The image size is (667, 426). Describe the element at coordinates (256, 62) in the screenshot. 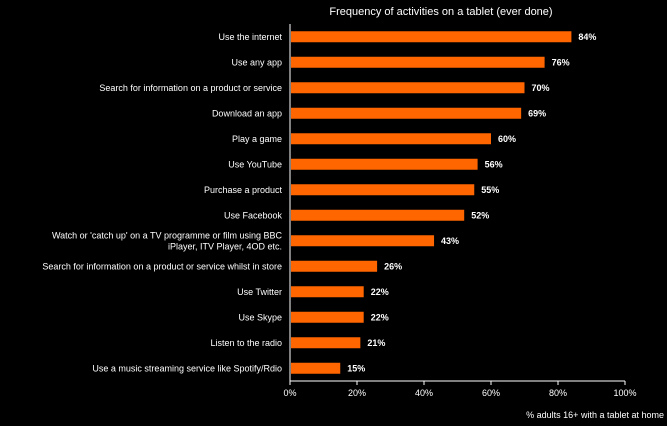

I see `category-label-2: Use any app` at that location.